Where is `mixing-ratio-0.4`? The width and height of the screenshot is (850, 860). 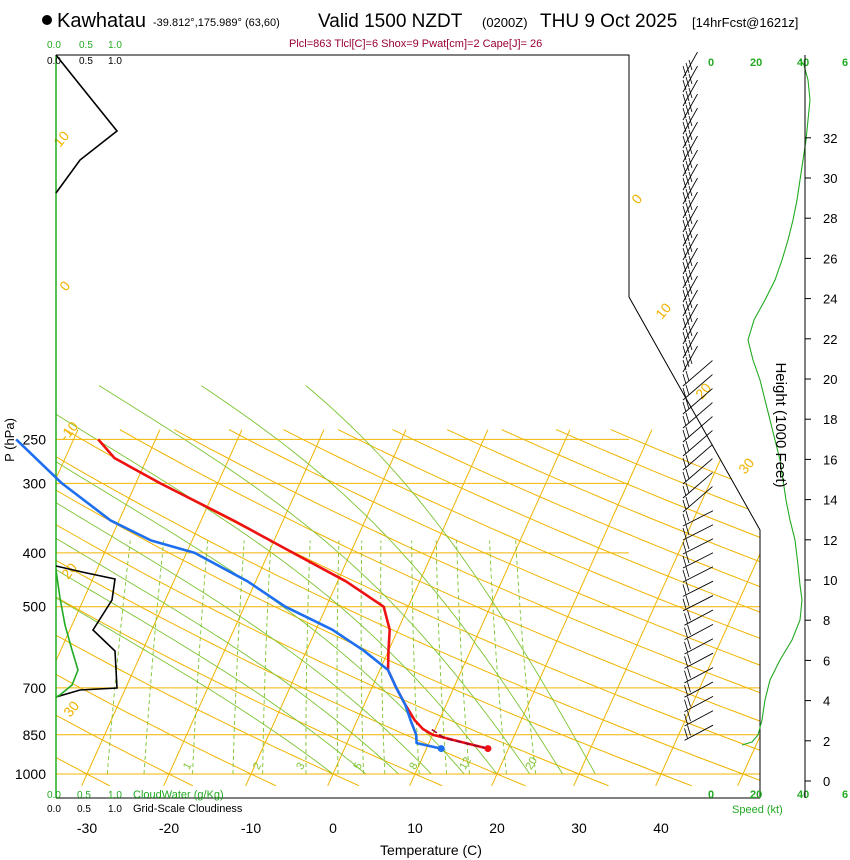
mixing-ratio-0.4 is located at coordinates (118, 657).